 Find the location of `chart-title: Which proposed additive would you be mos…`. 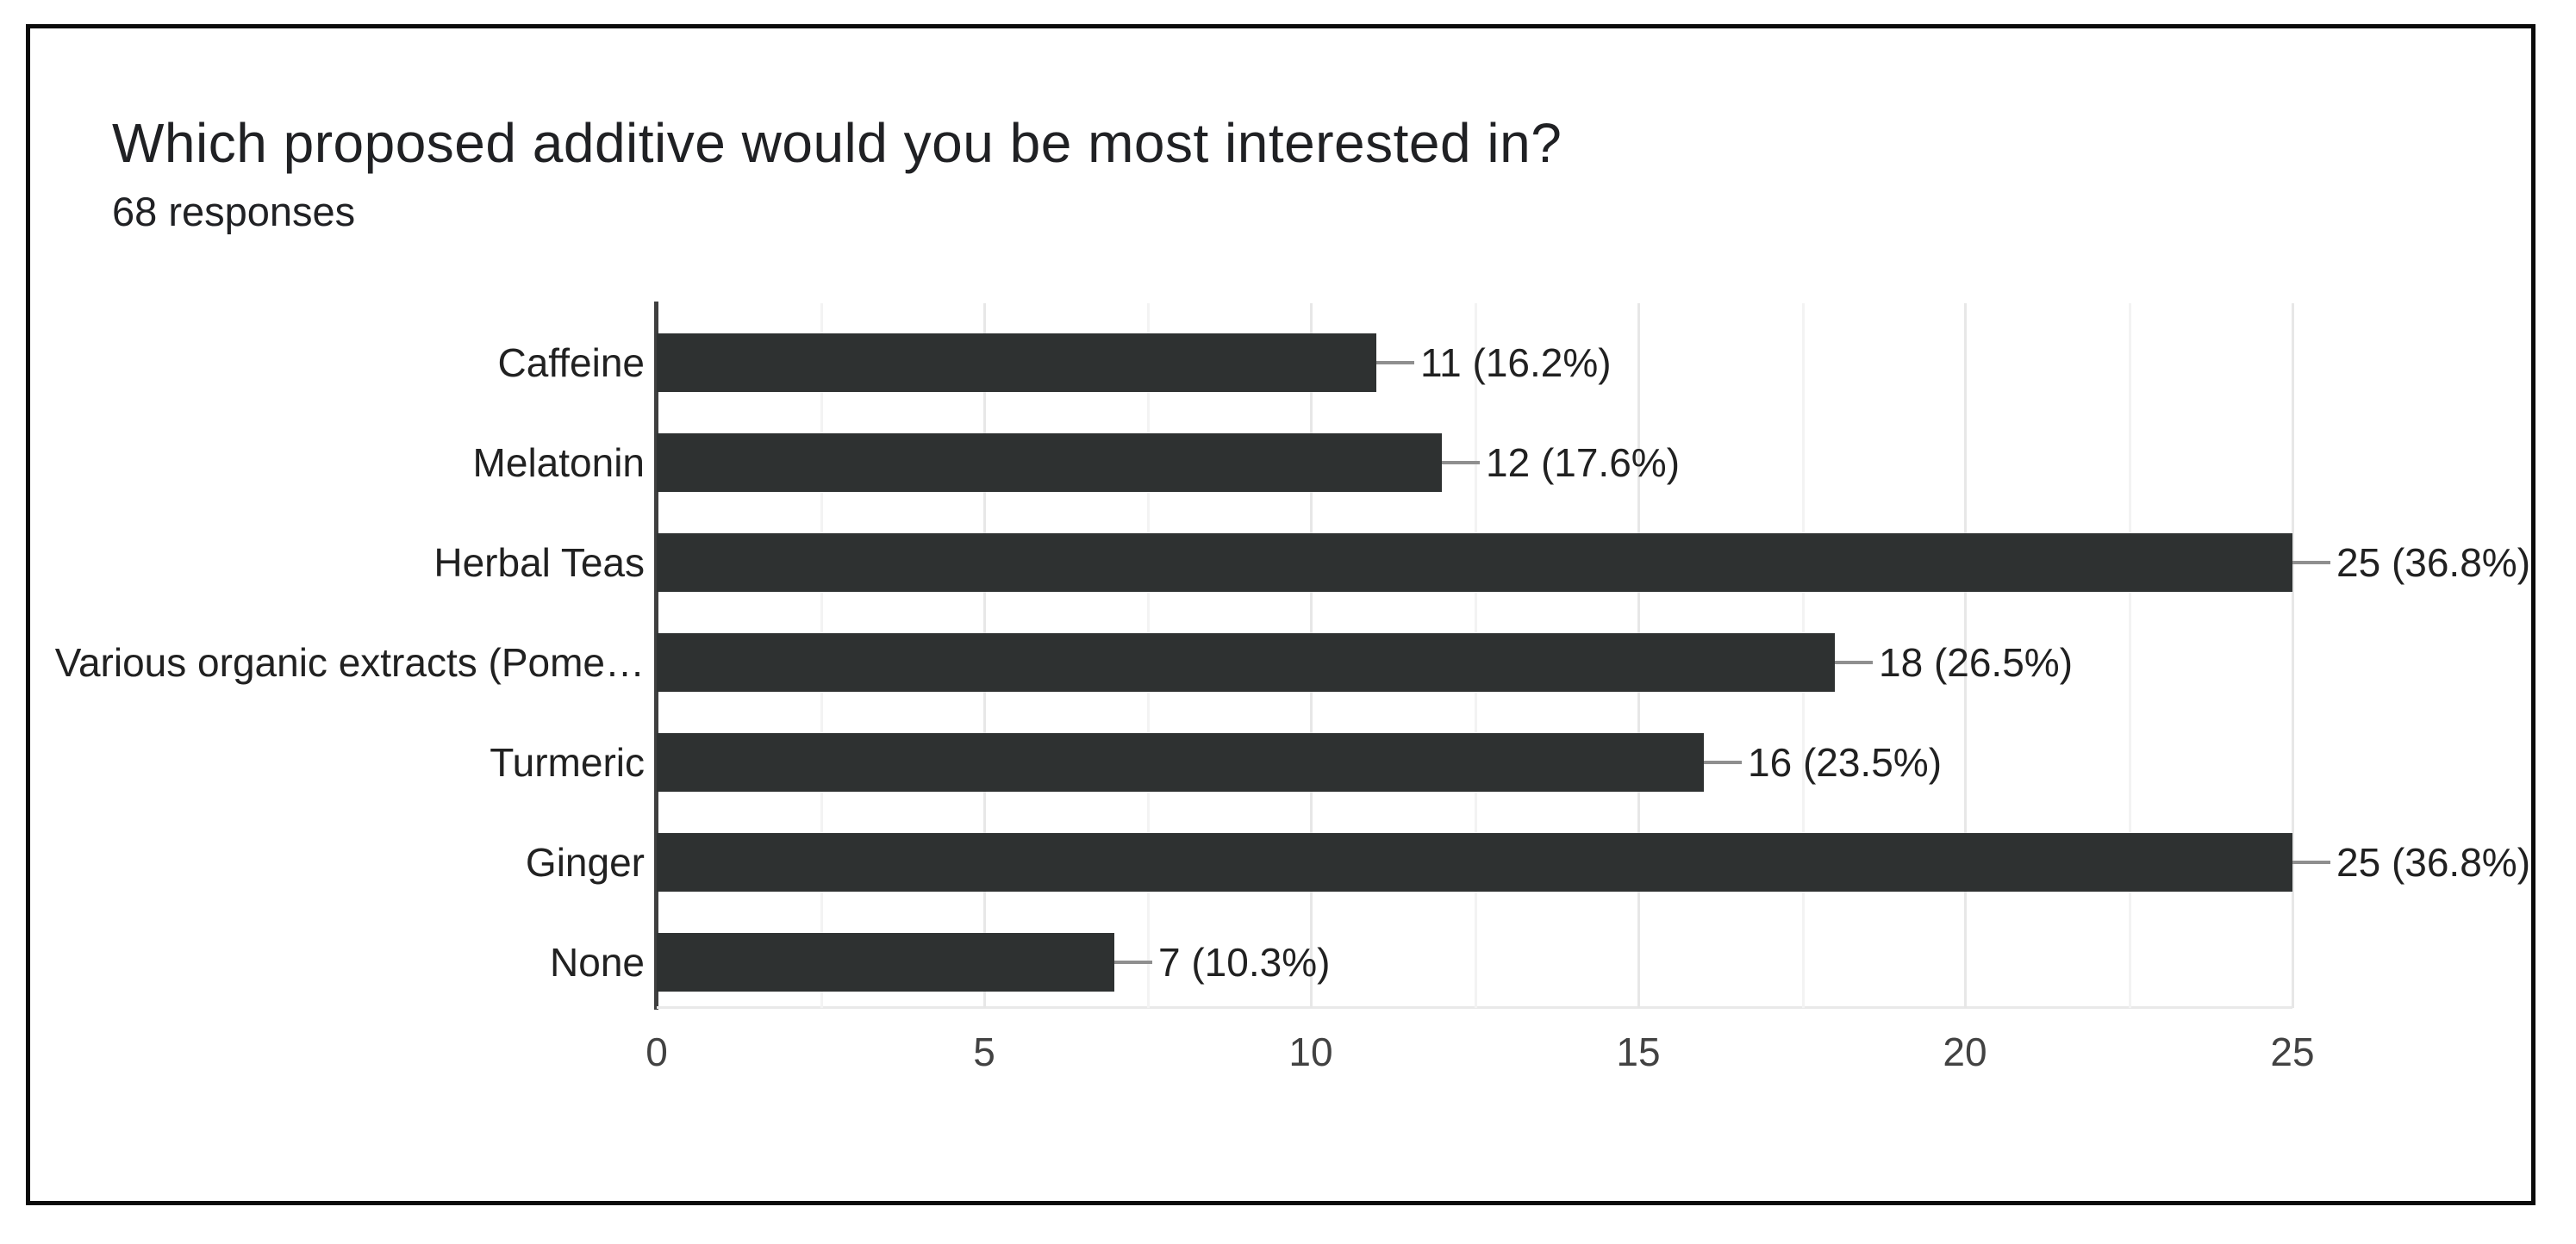

chart-title: Which proposed additive would you be mos… is located at coordinates (837, 143).